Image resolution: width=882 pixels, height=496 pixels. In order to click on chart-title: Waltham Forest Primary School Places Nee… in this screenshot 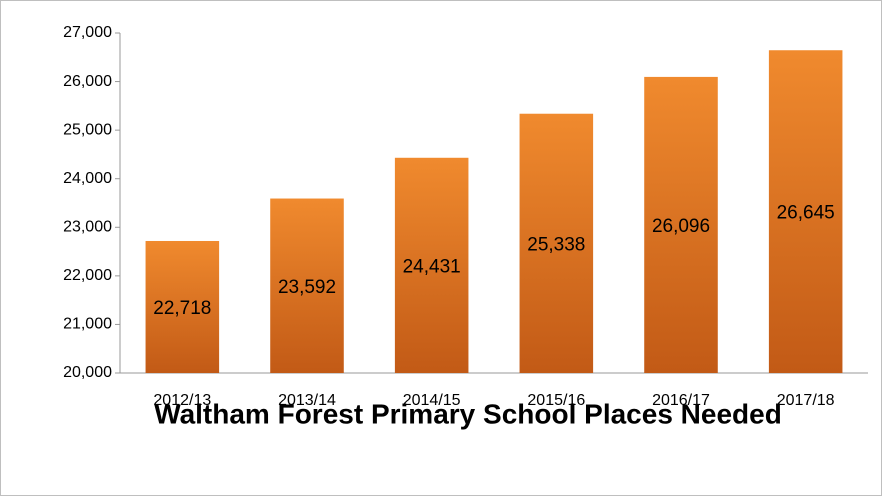, I will do `click(468, 413)`.